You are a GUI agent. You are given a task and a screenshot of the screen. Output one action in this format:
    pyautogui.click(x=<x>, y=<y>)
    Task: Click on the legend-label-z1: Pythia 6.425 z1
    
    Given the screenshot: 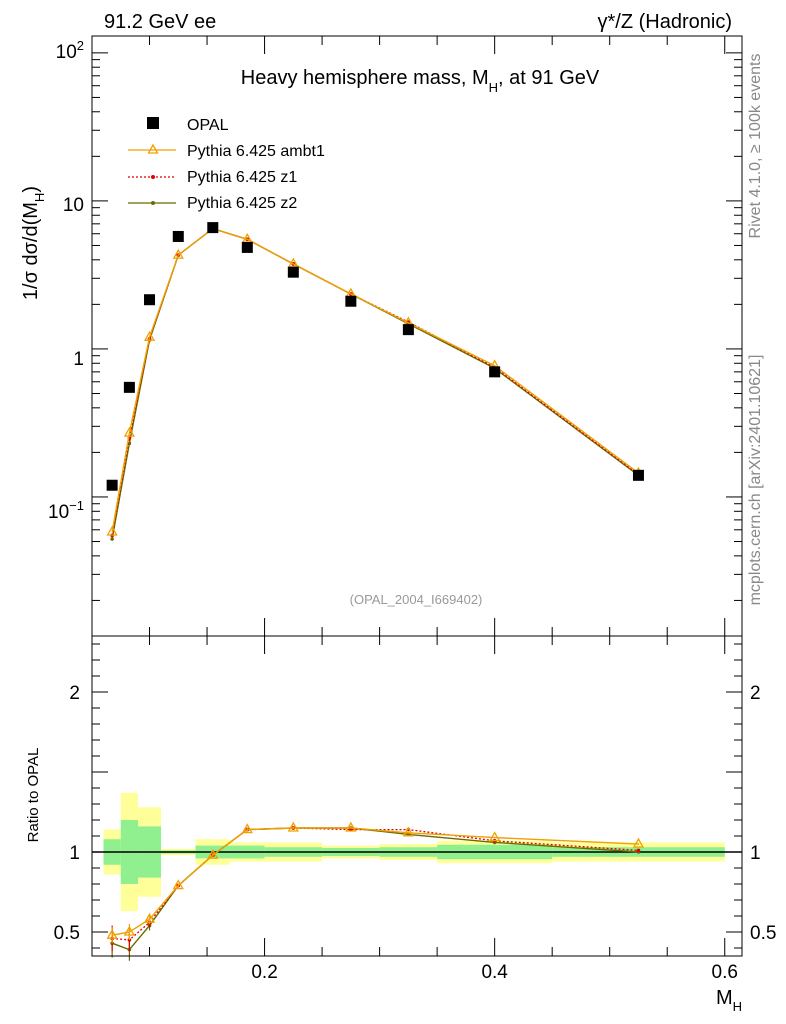 What is the action you would take?
    pyautogui.click(x=242, y=177)
    